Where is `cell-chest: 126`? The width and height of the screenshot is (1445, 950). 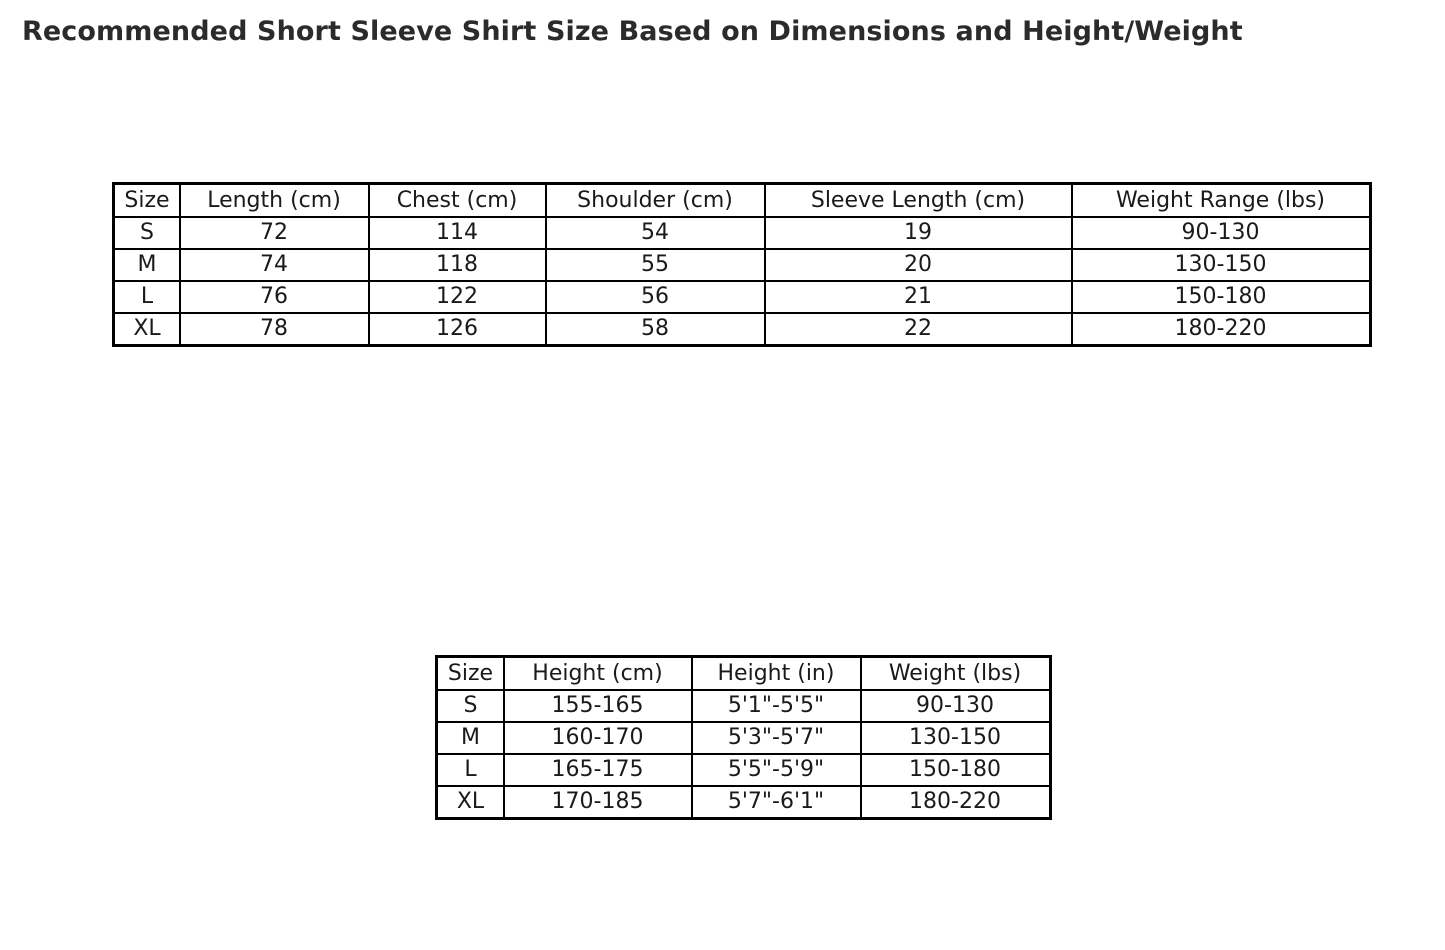
cell-chest: 126 is located at coordinates (457, 329).